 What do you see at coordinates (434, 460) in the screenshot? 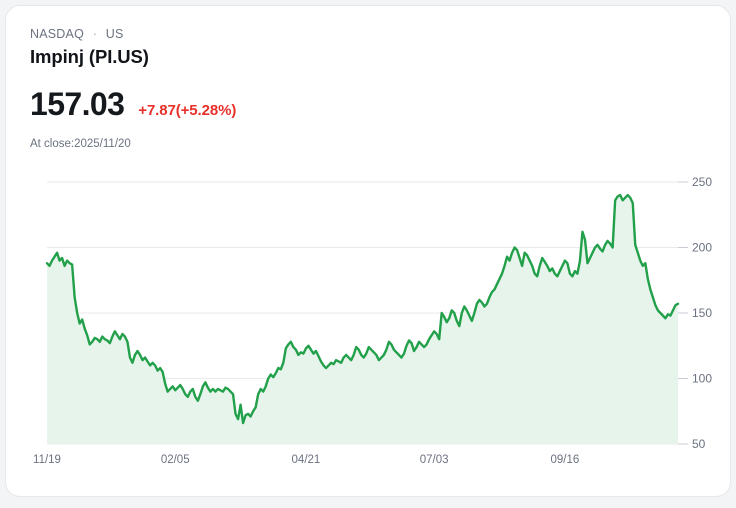
I see `x-axis-label: 07/03` at bounding box center [434, 460].